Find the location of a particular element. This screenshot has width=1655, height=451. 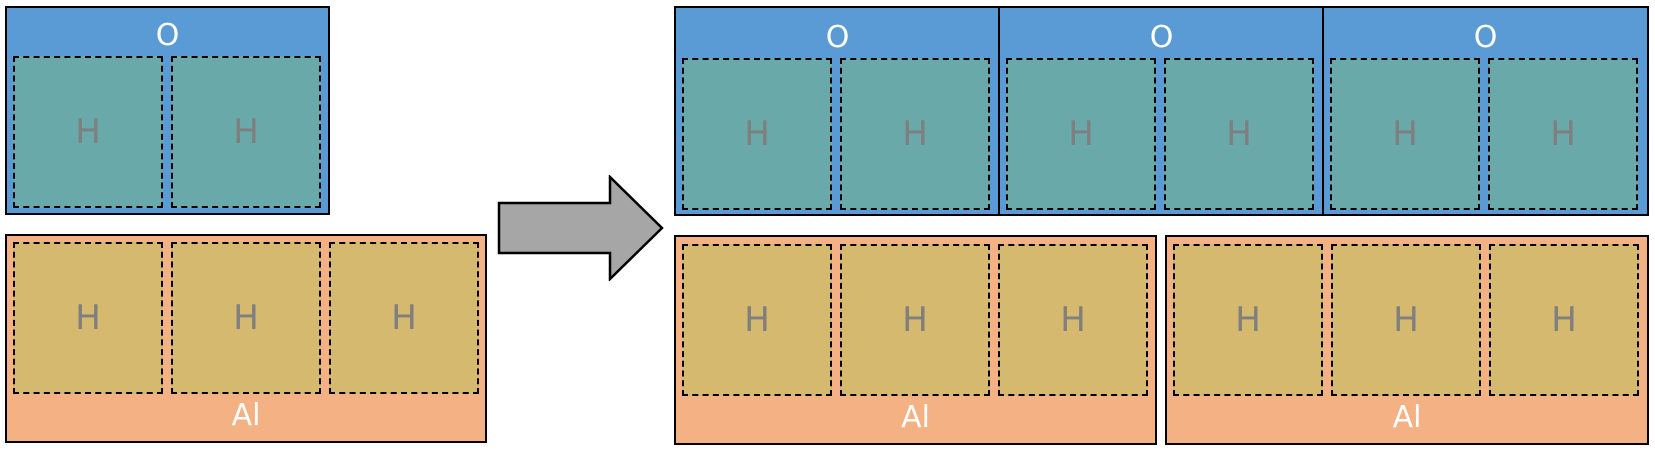

left-o-unit: O H H is located at coordinates (167, 110).